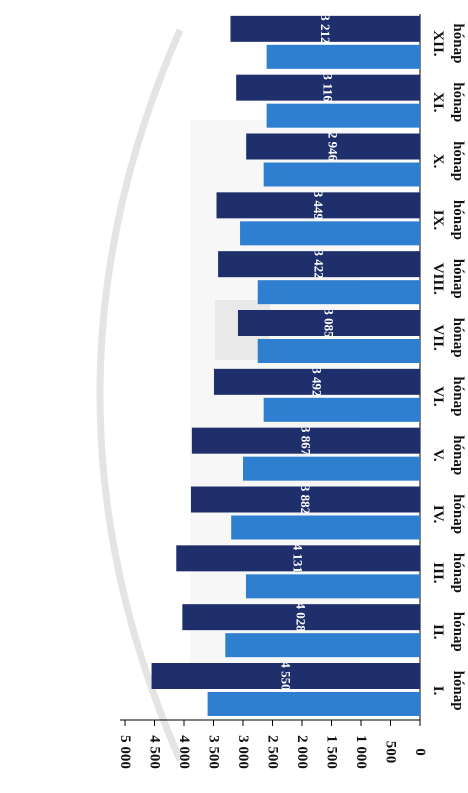 The width and height of the screenshot is (468, 793). I want to click on bar-value-label-month-4: 3 882, so click(305, 499).